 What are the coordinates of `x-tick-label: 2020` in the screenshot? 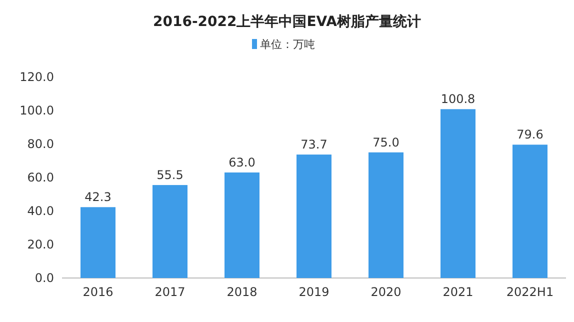 It's located at (386, 292).